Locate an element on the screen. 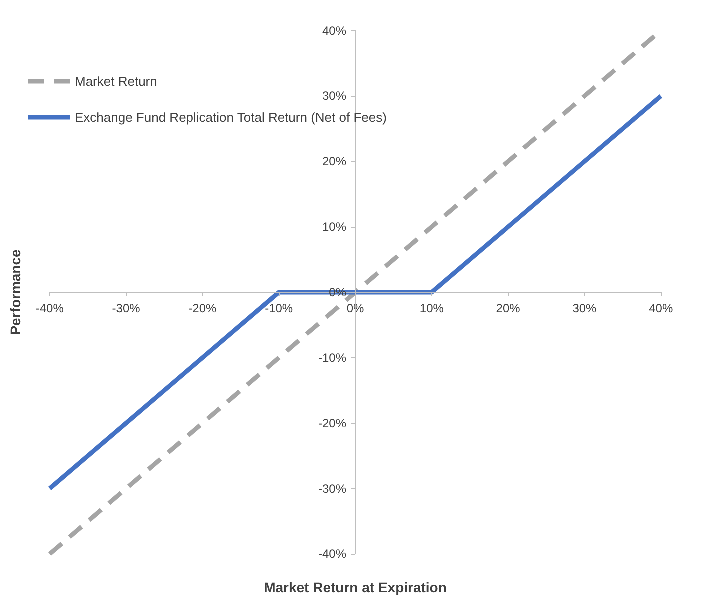 Image resolution: width=707 pixels, height=608 pixels. y-tick-label: -20% is located at coordinates (332, 423).